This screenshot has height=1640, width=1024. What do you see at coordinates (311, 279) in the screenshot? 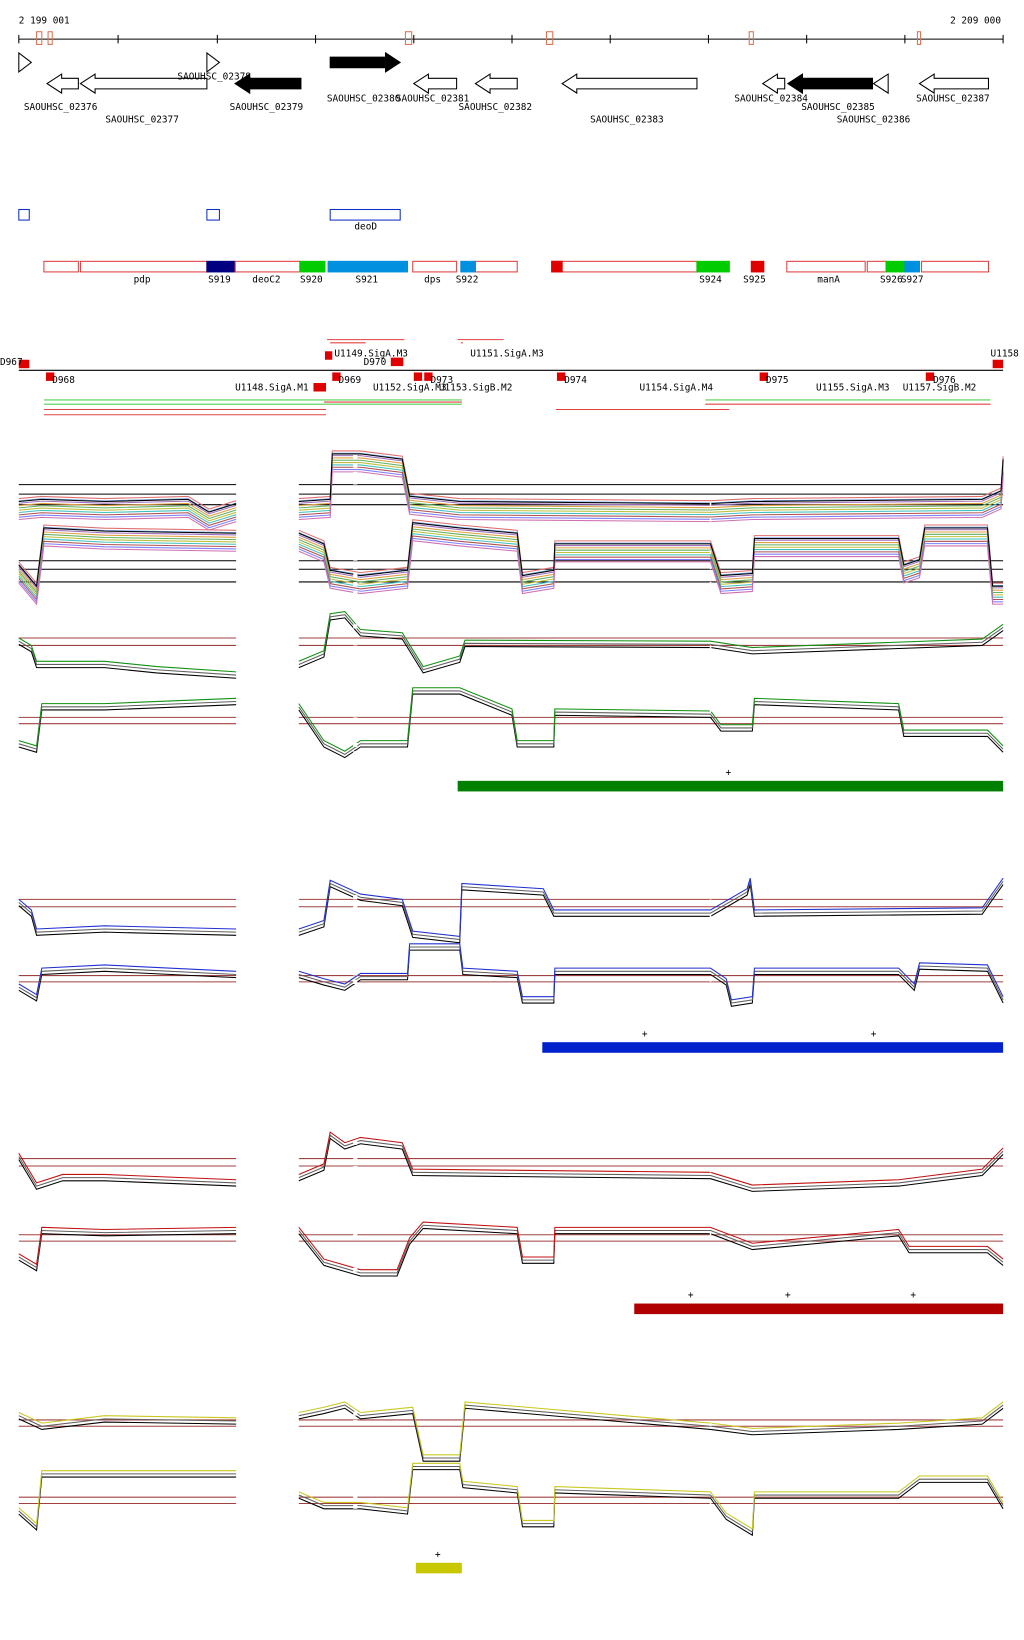
I see `segment-label: S920` at bounding box center [311, 279].